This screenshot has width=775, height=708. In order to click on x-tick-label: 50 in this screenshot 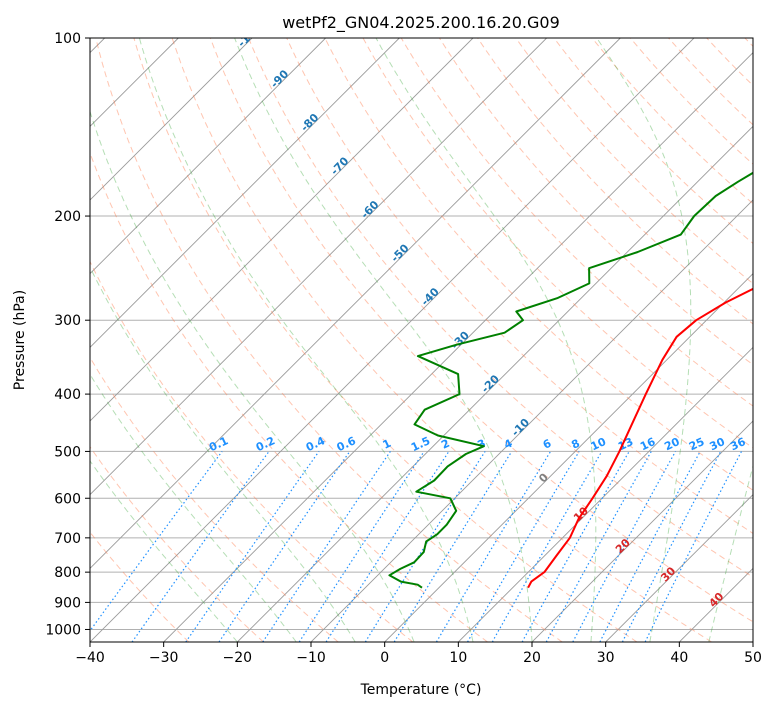, I will do `click(753, 658)`.